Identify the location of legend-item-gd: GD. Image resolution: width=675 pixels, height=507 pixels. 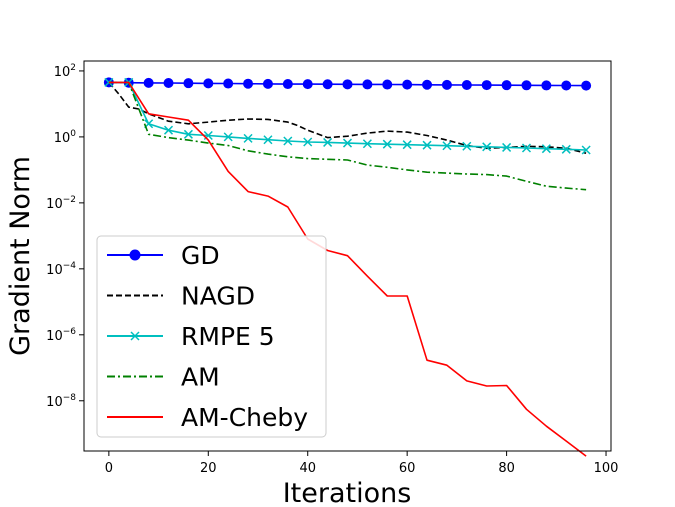
(163, 255).